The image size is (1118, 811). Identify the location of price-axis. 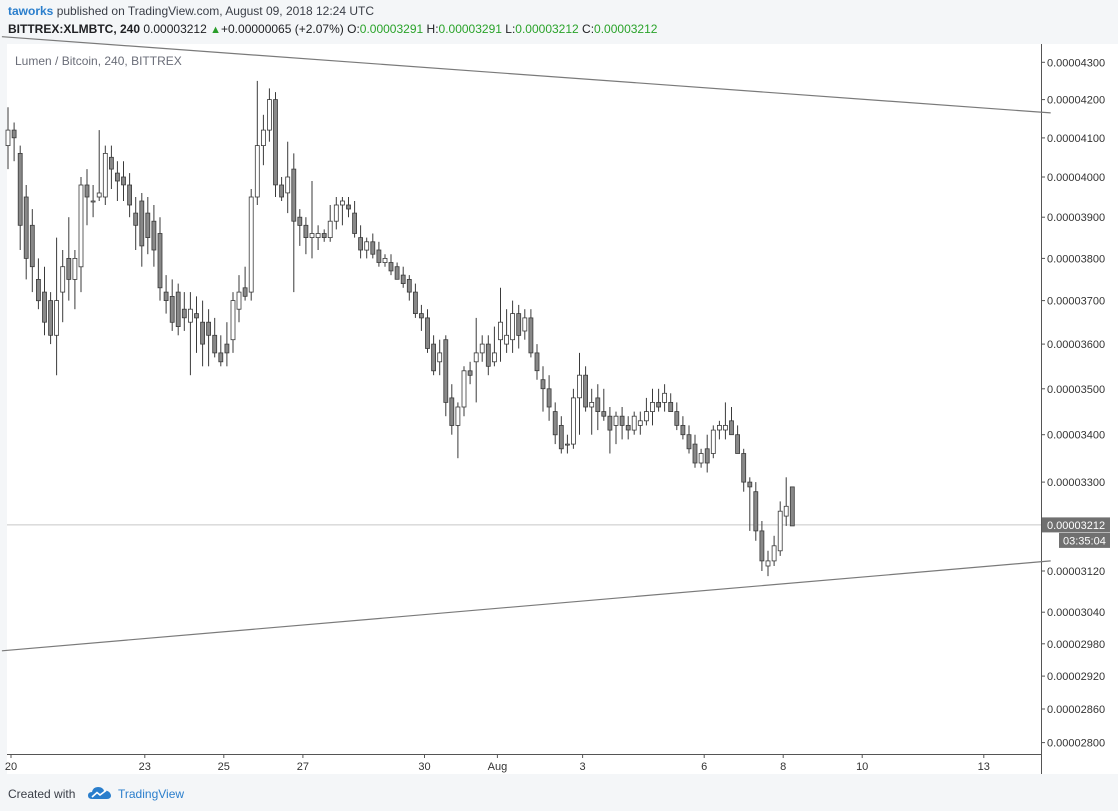
(1079, 409).